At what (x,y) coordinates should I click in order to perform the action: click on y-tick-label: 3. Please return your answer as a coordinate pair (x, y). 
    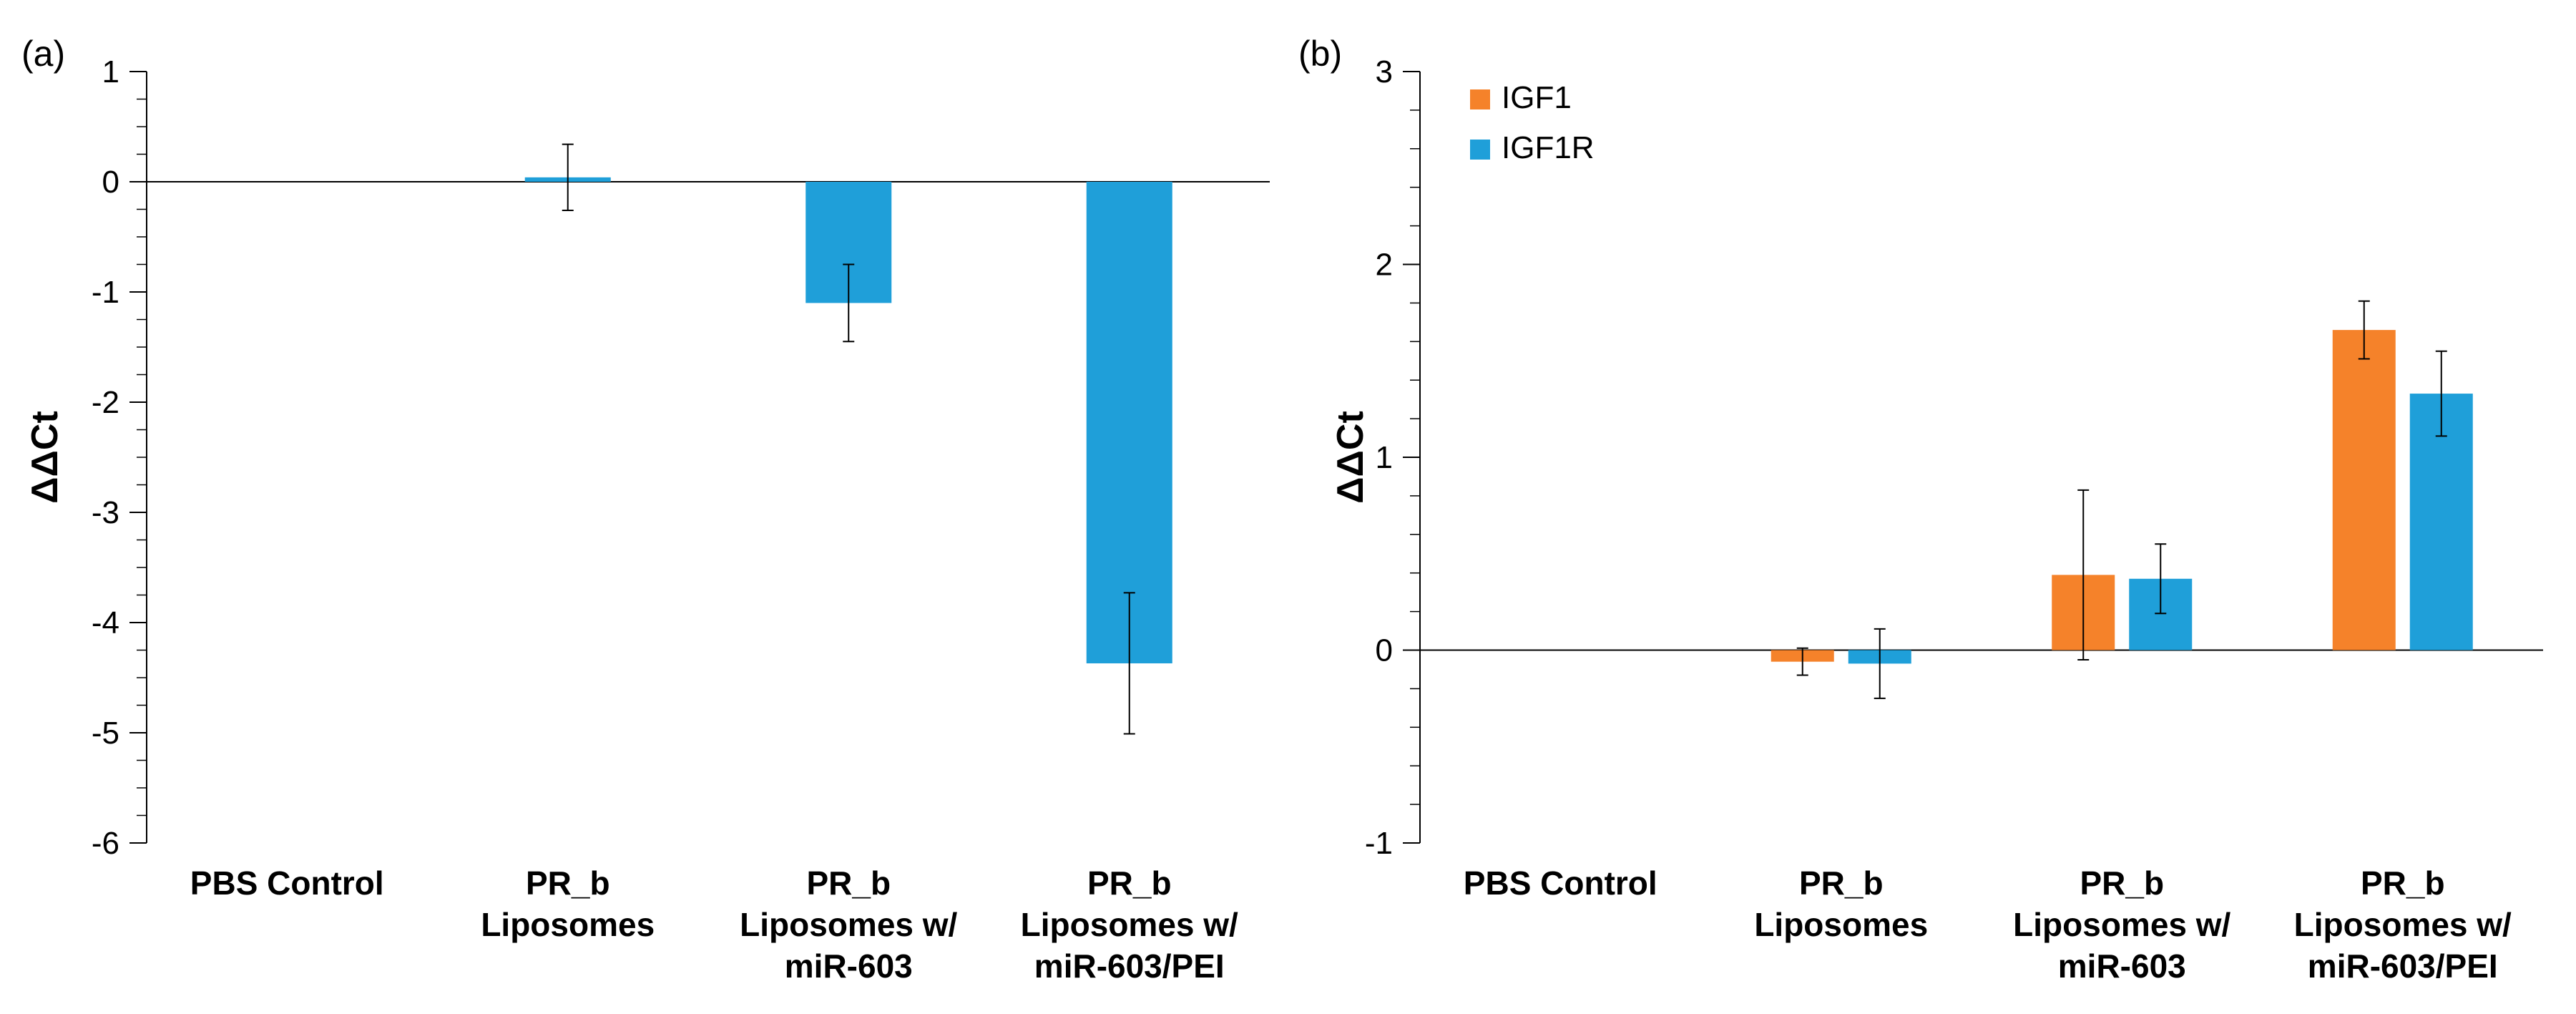
    Looking at the image, I should click on (1384, 71).